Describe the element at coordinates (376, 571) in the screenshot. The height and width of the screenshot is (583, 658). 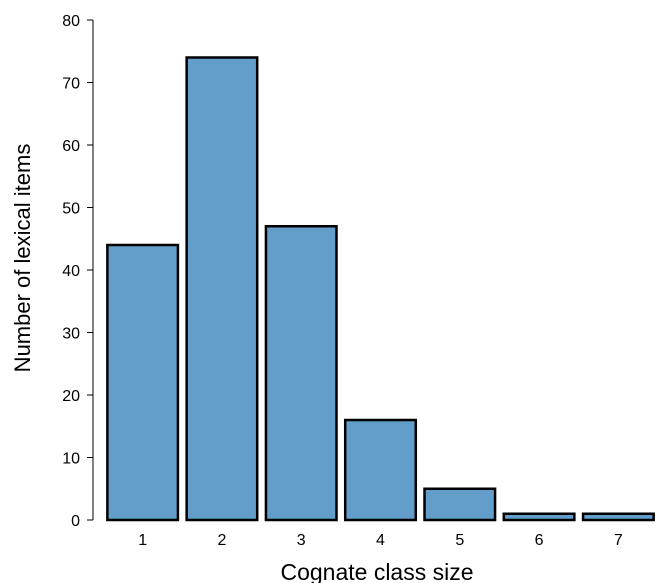
I see `x-axis-title: Cognate class size` at that location.